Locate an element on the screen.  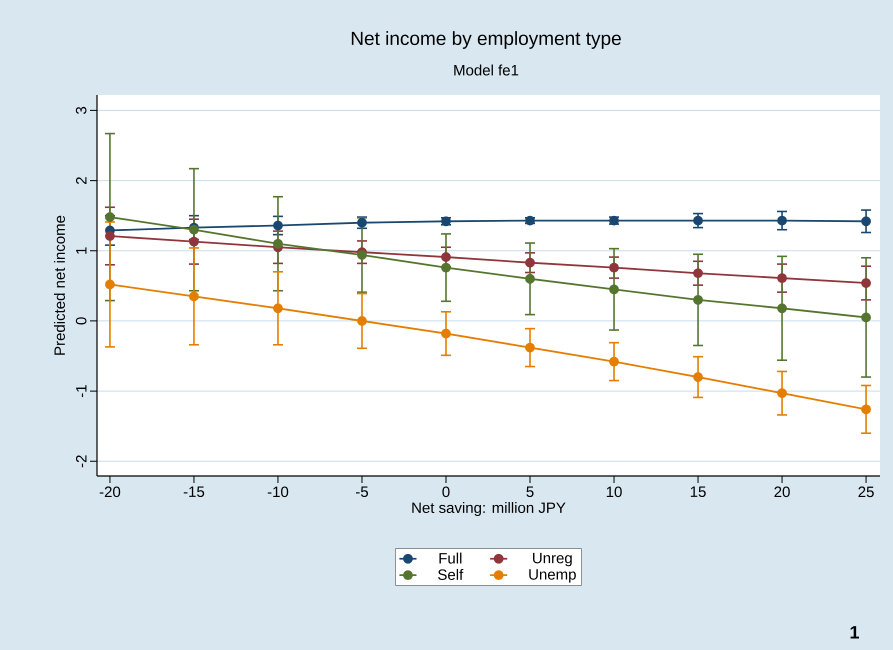
legend-label: Self is located at coordinates (451, 574).